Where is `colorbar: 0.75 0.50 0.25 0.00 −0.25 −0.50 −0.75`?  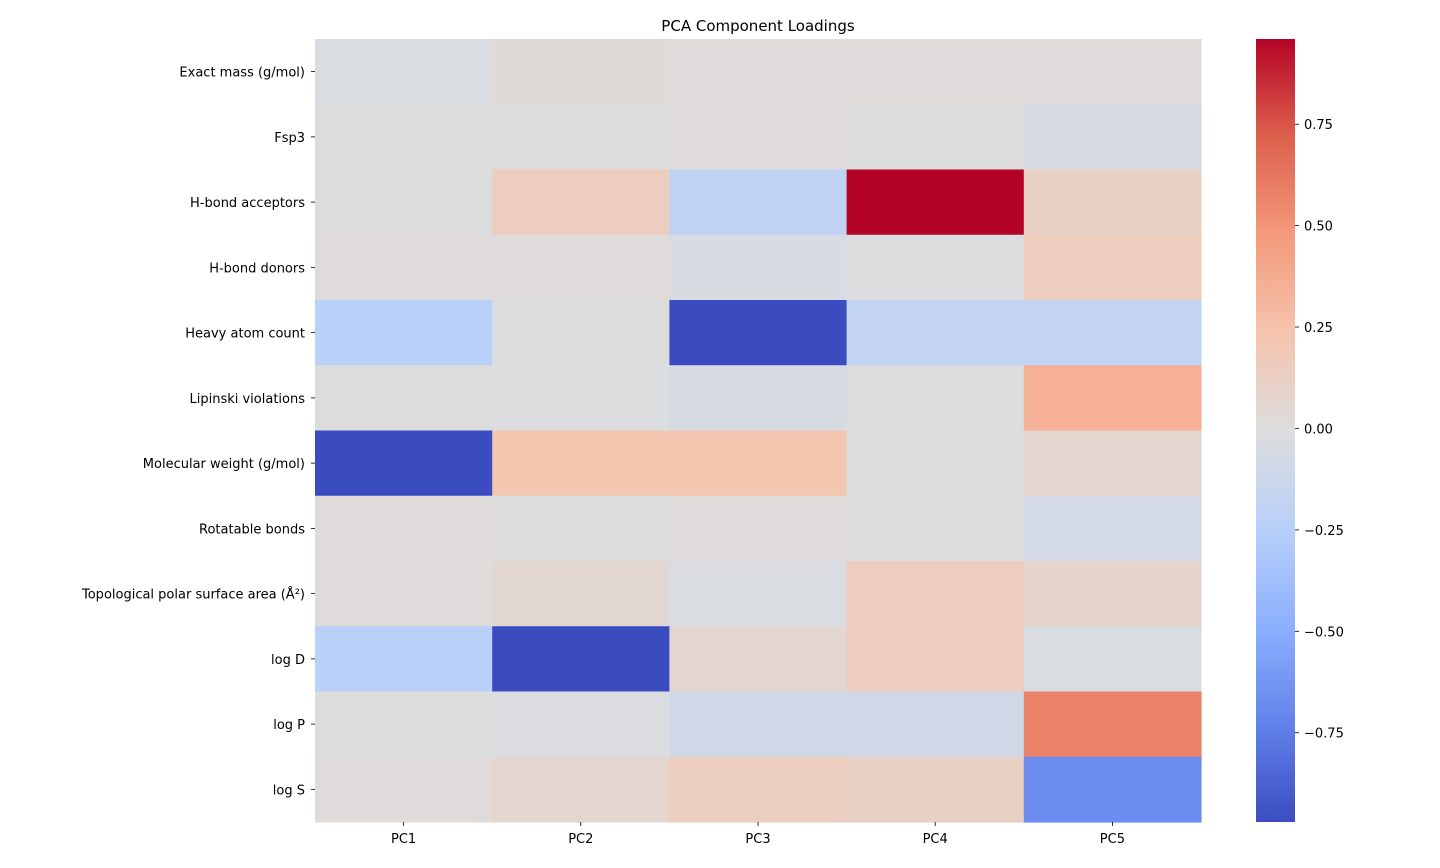
colorbar: 0.75 0.50 0.25 0.00 −0.25 −0.50 −0.75 is located at coordinates (1300, 430).